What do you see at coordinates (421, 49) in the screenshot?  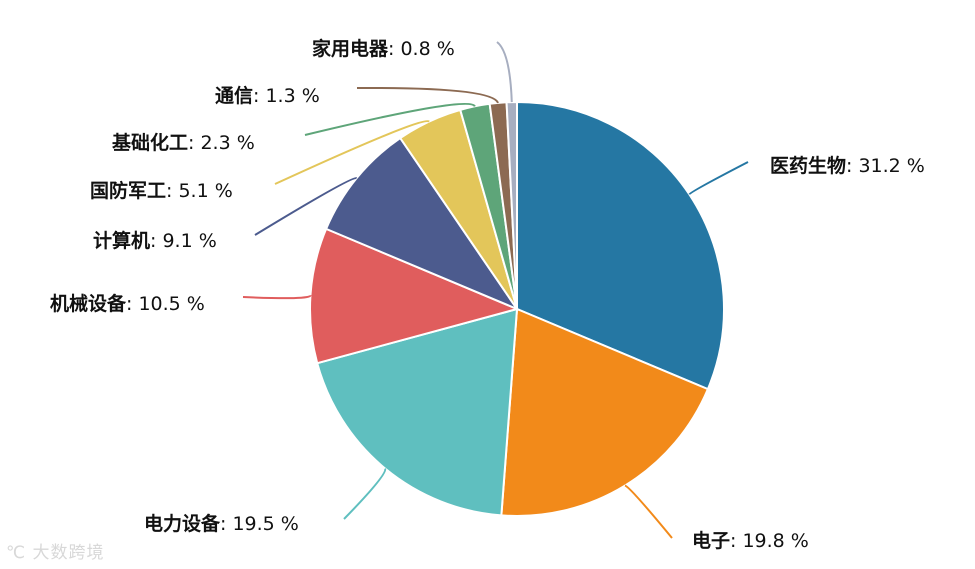 I see `slice-label-value: : 0.8 %` at bounding box center [421, 49].